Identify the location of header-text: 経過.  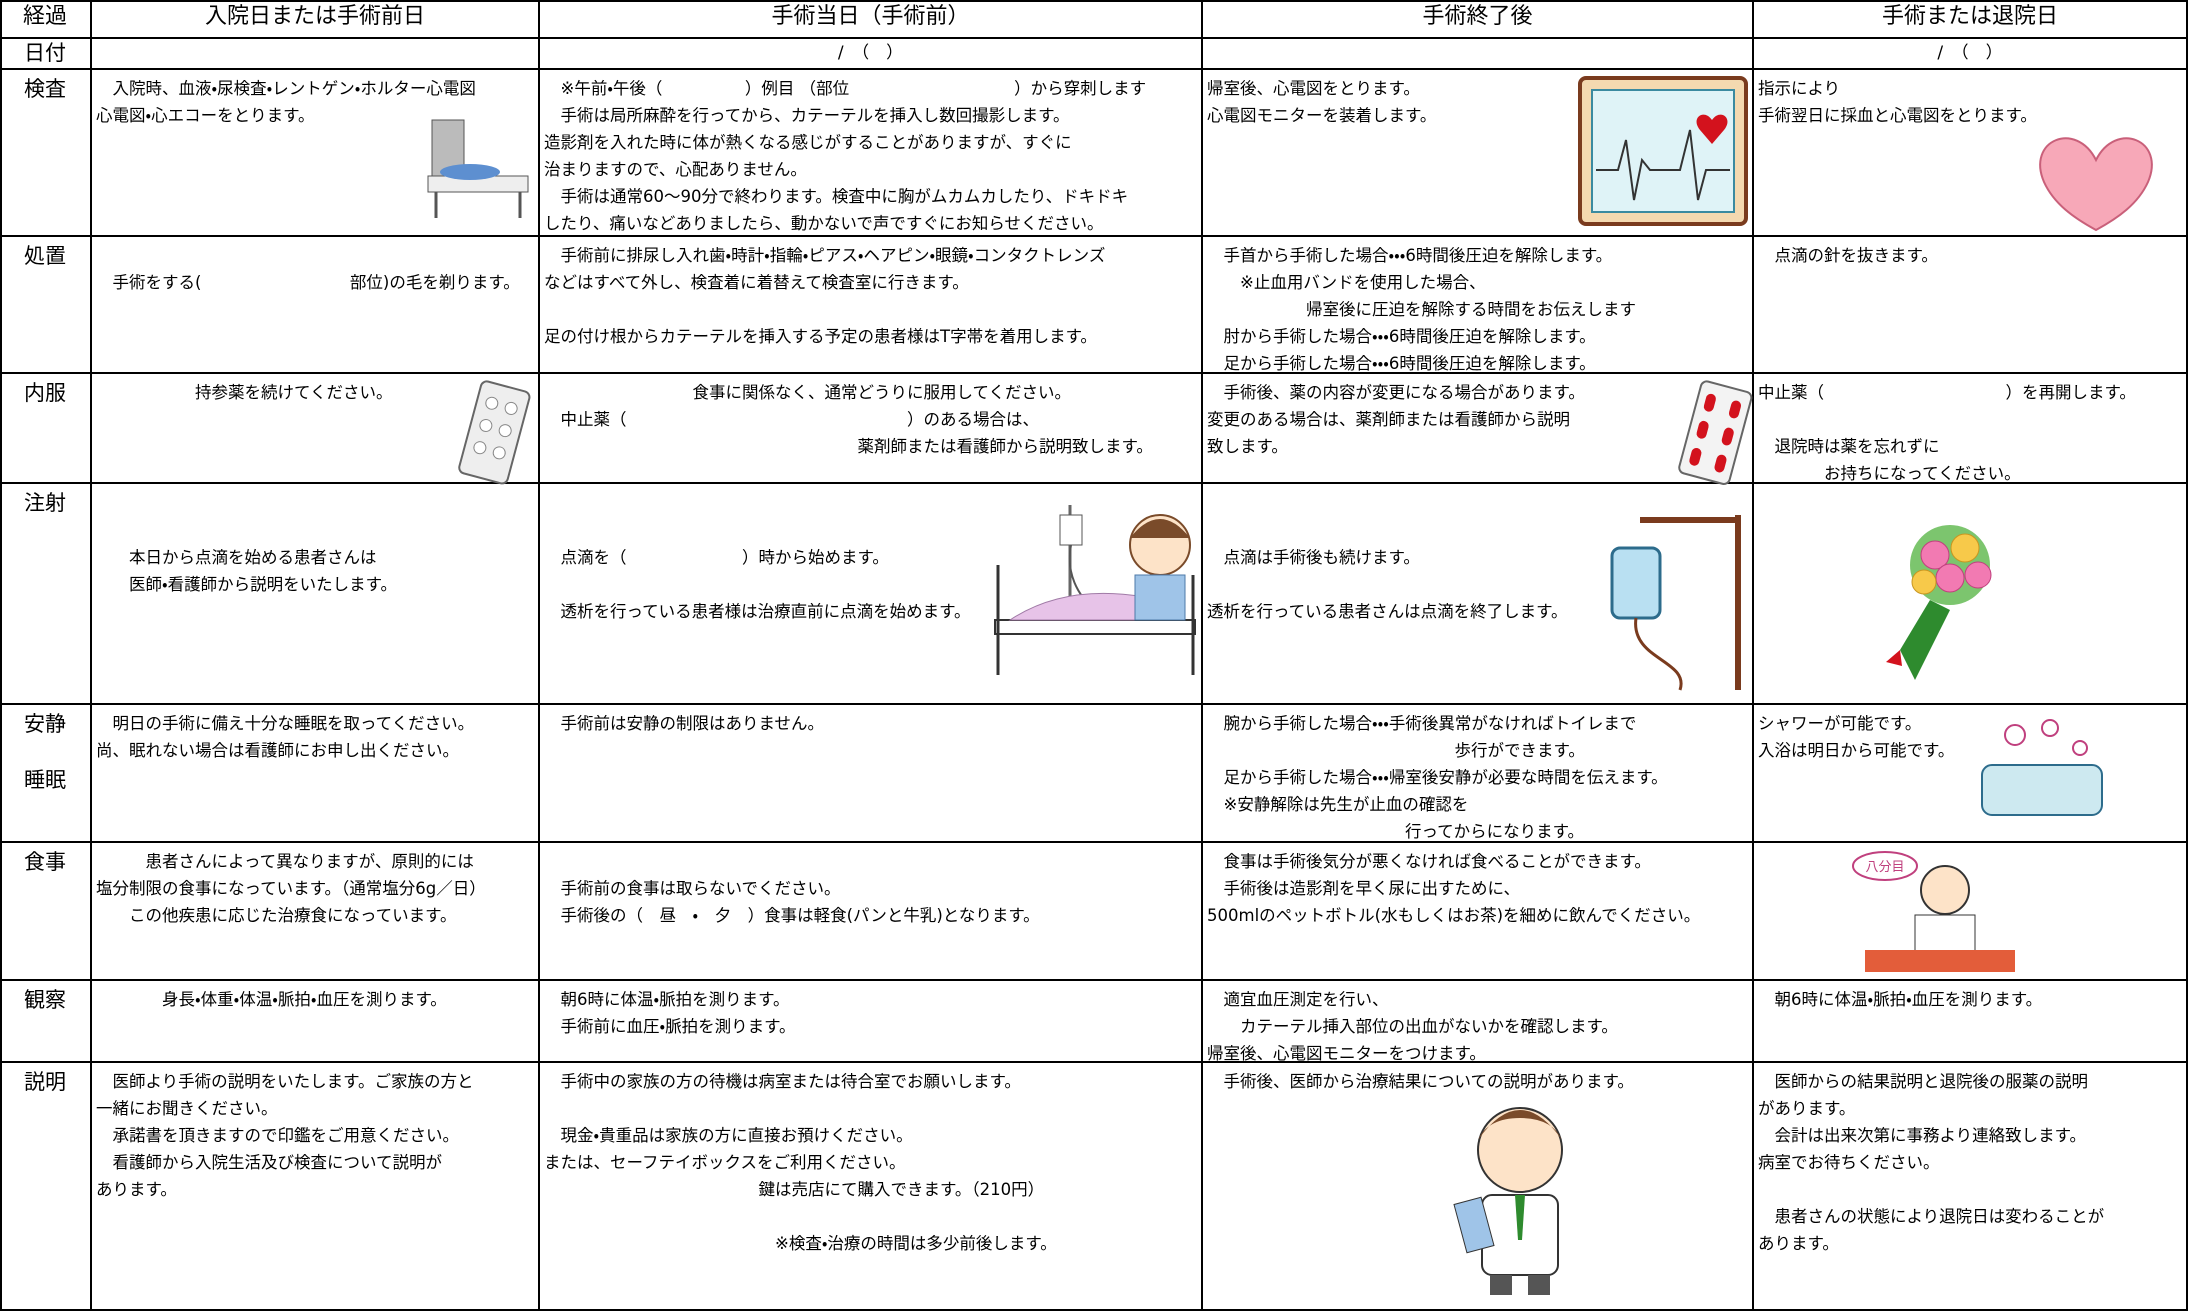
(44, 16).